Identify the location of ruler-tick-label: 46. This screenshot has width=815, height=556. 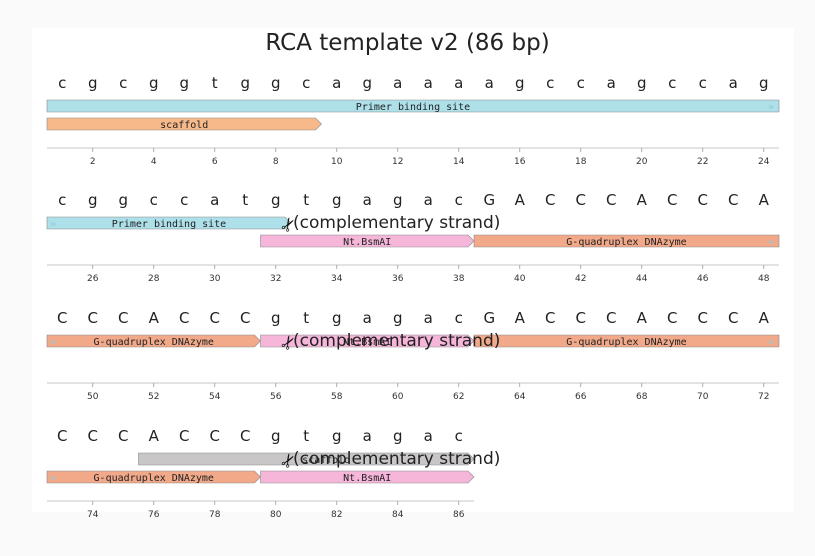
(703, 279).